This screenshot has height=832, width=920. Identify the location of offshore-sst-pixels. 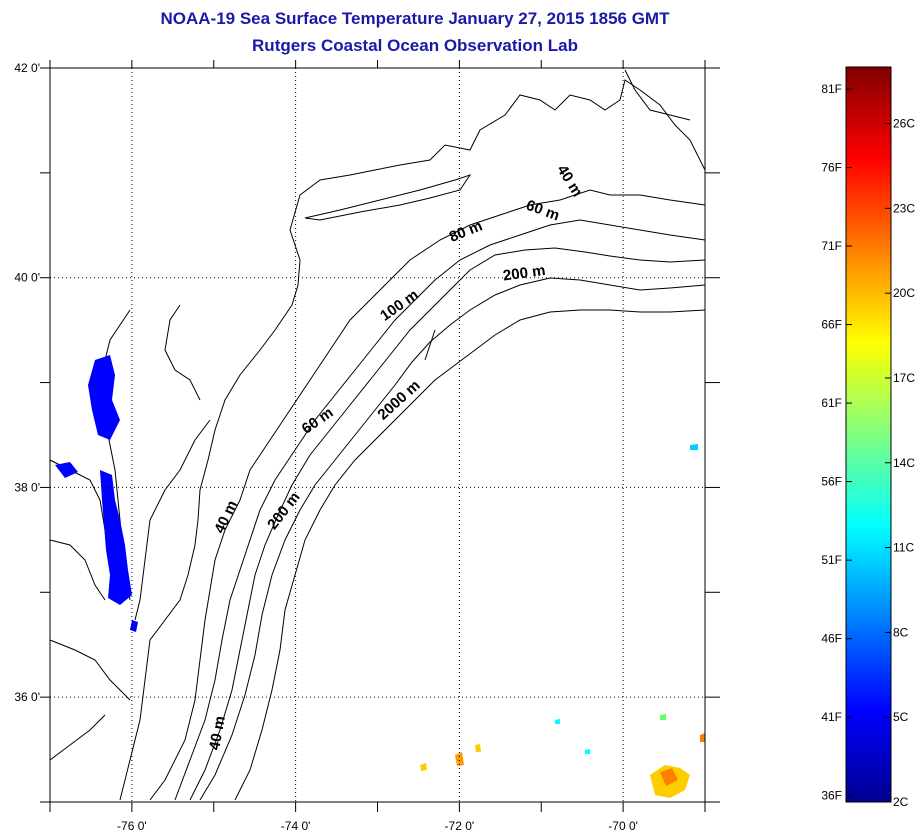
(562, 621).